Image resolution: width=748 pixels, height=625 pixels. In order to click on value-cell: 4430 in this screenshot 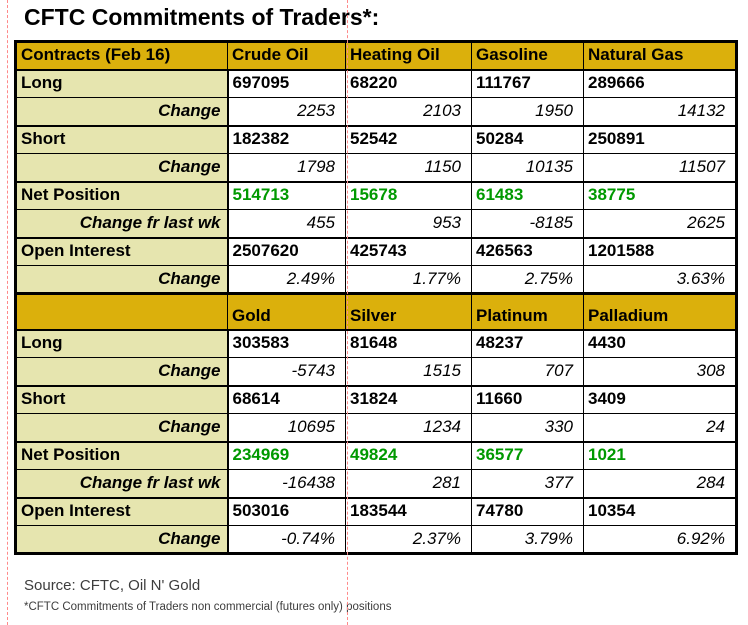, I will do `click(660, 343)`.